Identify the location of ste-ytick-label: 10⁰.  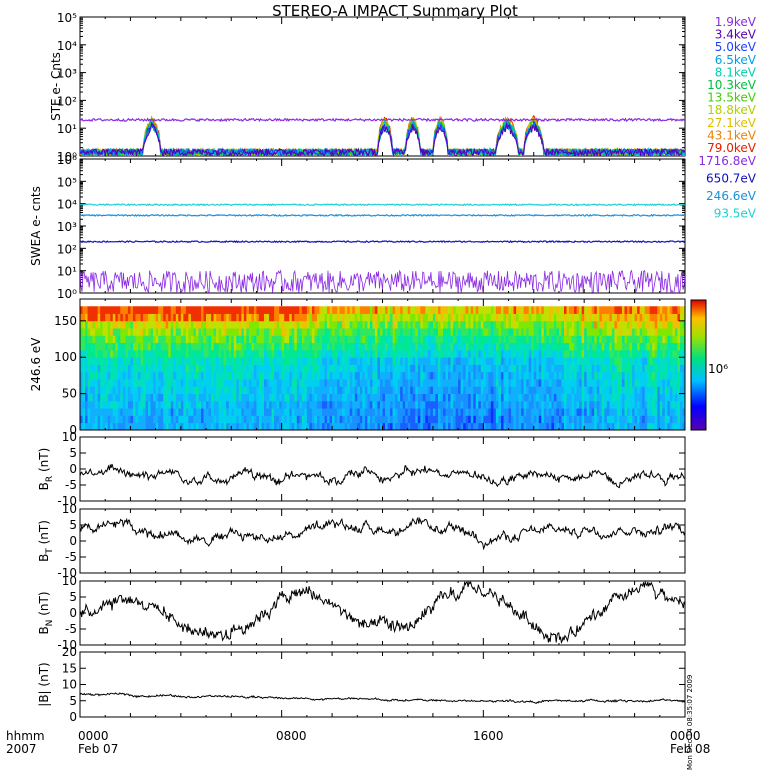
(67, 157).